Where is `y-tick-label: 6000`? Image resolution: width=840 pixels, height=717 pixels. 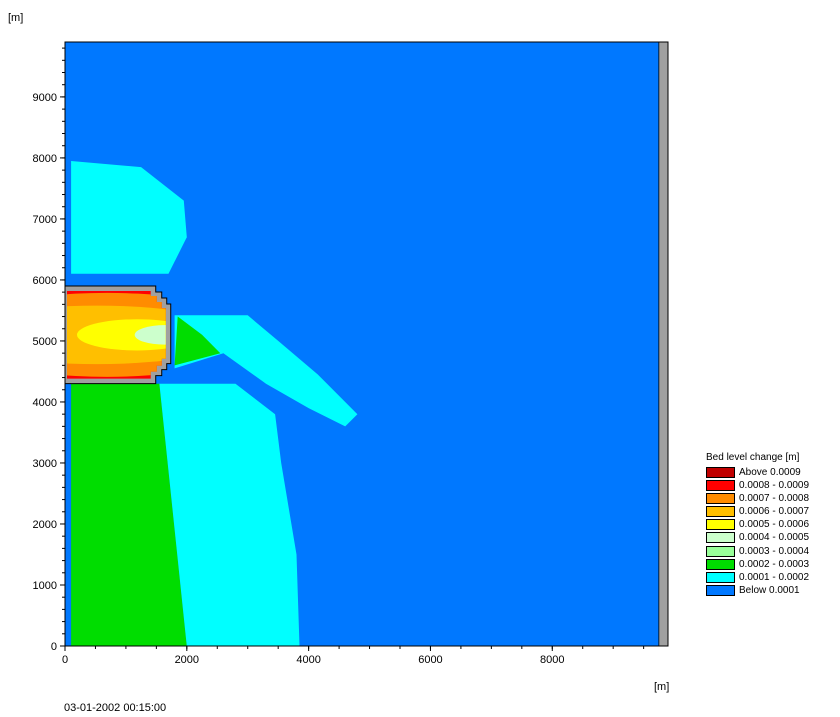 y-tick-label: 6000 is located at coordinates (45, 281).